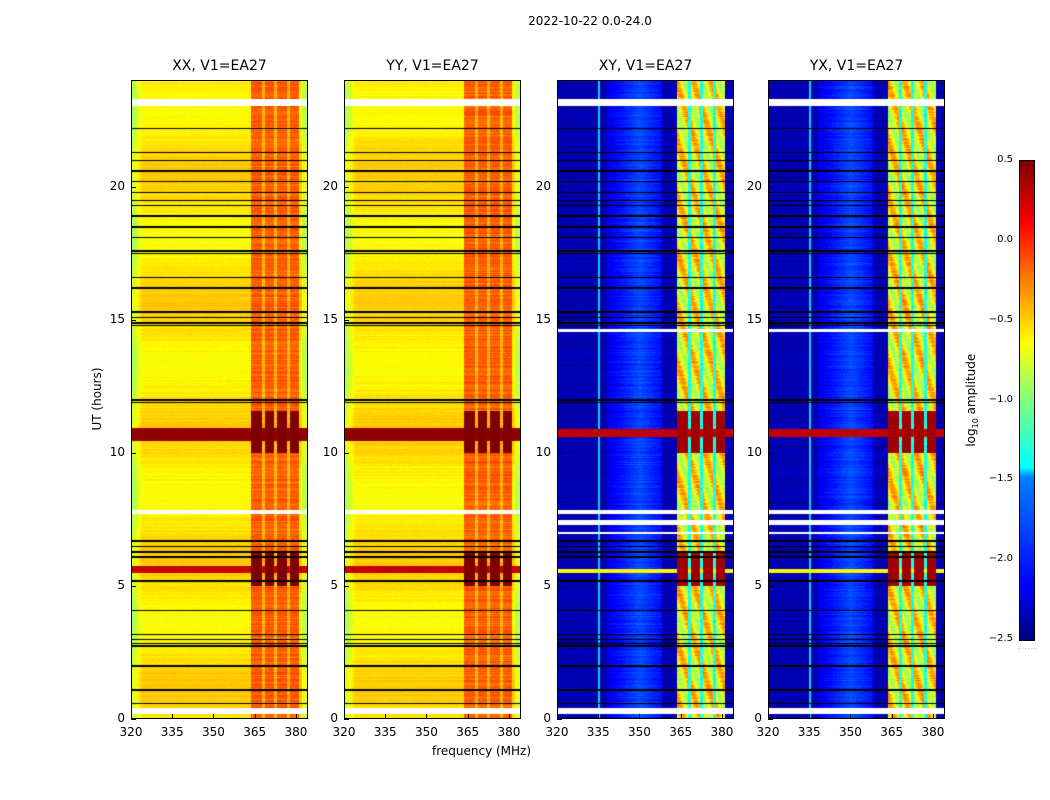 The height and width of the screenshot is (800, 1050). Describe the element at coordinates (1027, 400) in the screenshot. I see `colorbar` at that location.